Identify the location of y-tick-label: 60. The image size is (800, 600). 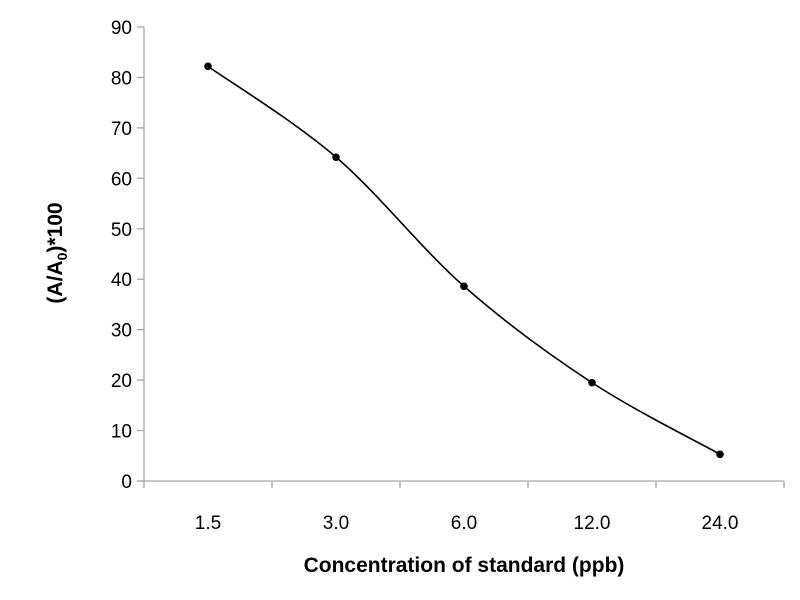
(121, 179).